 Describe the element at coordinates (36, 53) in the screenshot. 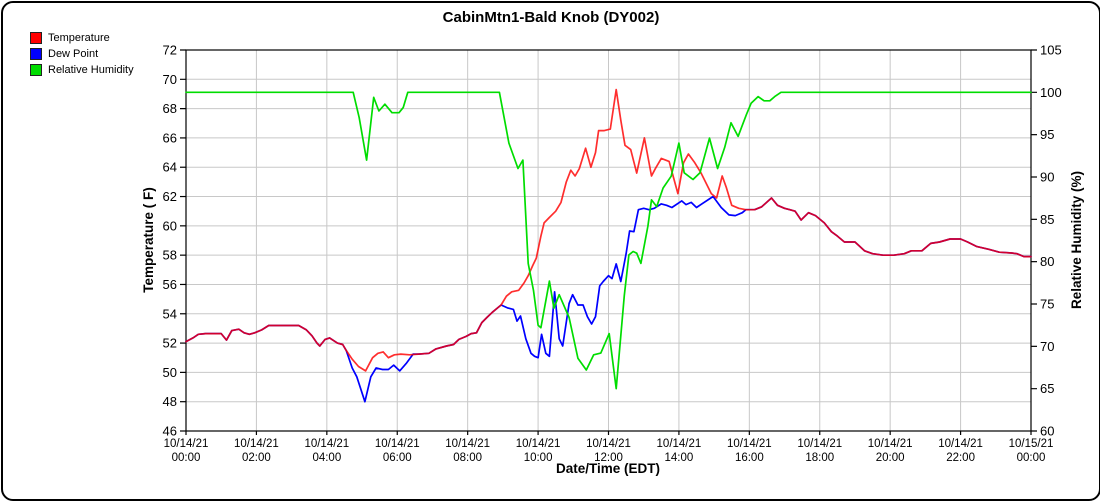

I see `dew-point-swatch-icon` at that location.